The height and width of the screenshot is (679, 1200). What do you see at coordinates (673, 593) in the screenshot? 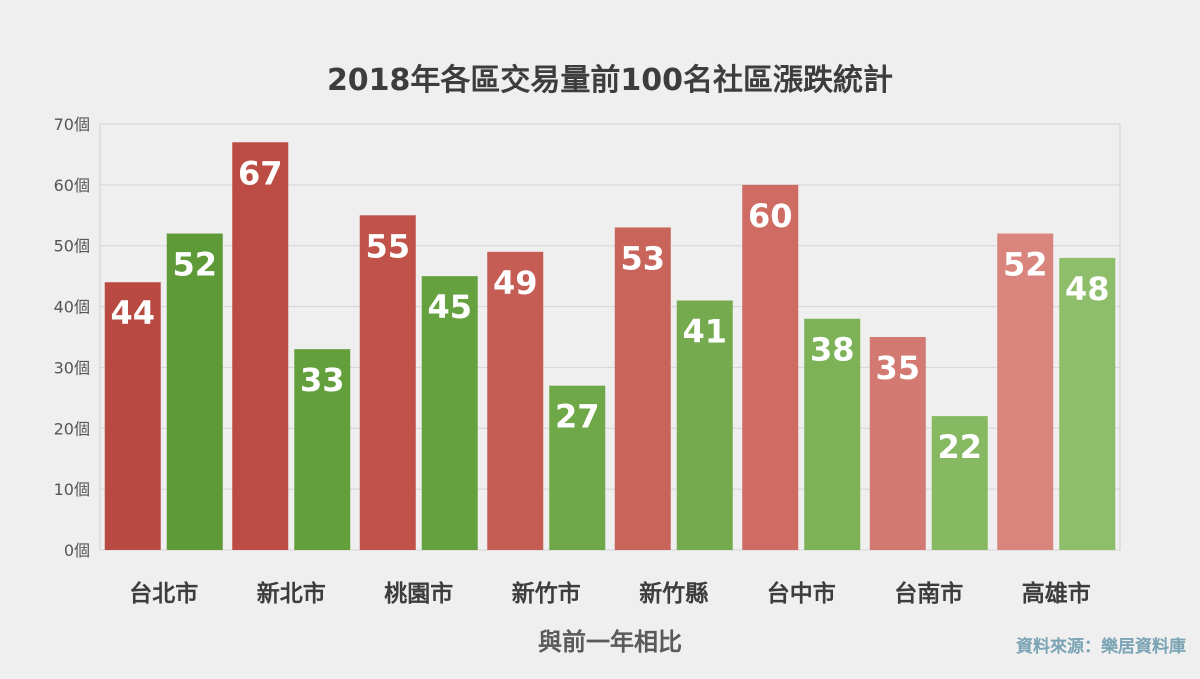
I see `x-tick-label: 新竹縣` at bounding box center [673, 593].